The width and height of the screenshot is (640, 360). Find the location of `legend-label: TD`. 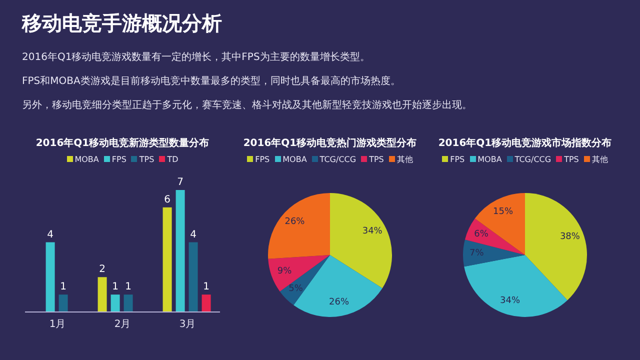

legend-label: TD is located at coordinates (172, 159).